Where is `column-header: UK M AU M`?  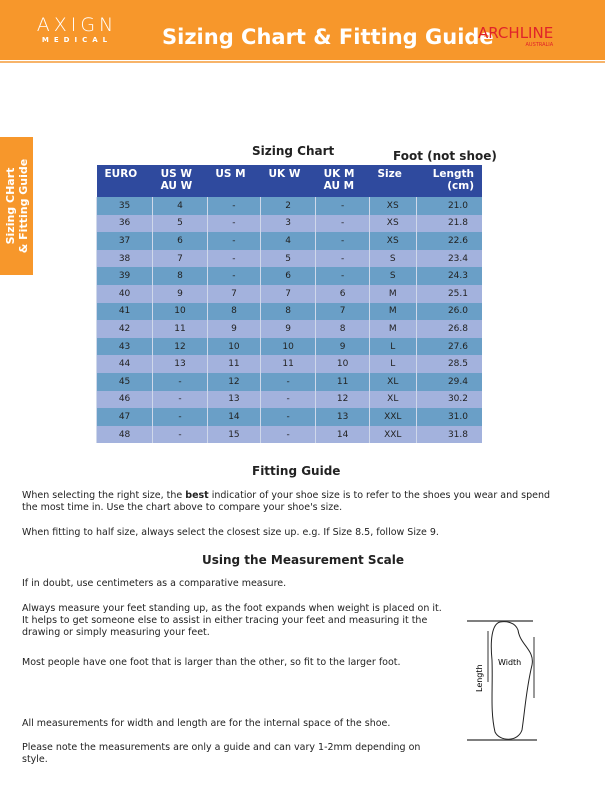 column-header: UK M AU M is located at coordinates (342, 181).